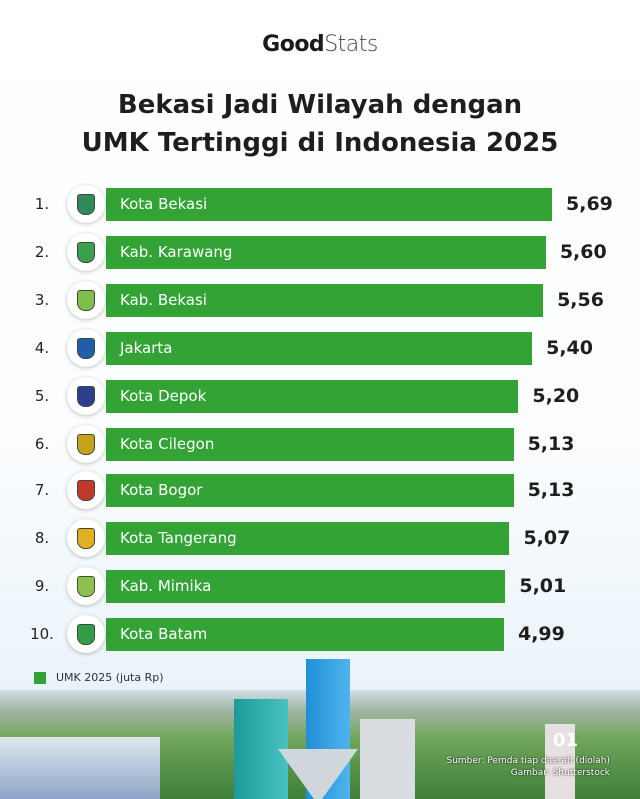 The height and width of the screenshot is (799, 640). Describe the element at coordinates (326, 252) in the screenshot. I see `bar: Kab. Karawang` at that location.